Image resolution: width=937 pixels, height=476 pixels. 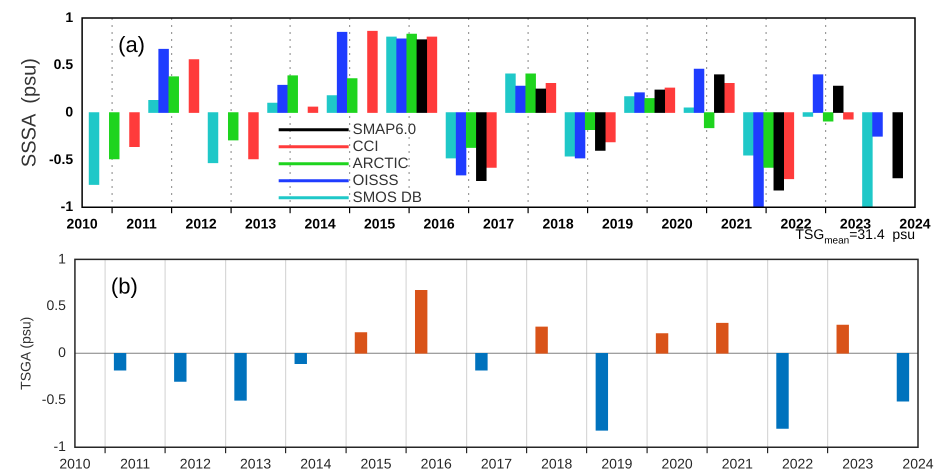 I want to click on x-tick-label: 2023, so click(x=858, y=463).